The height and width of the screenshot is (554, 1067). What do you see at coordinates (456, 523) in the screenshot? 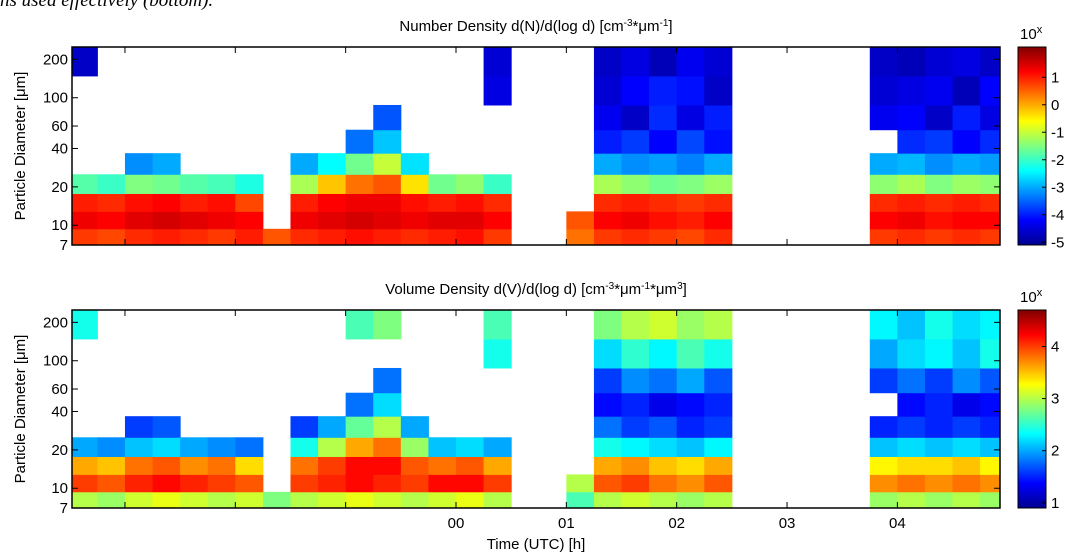
I see `x-tick-label: 00` at bounding box center [456, 523].